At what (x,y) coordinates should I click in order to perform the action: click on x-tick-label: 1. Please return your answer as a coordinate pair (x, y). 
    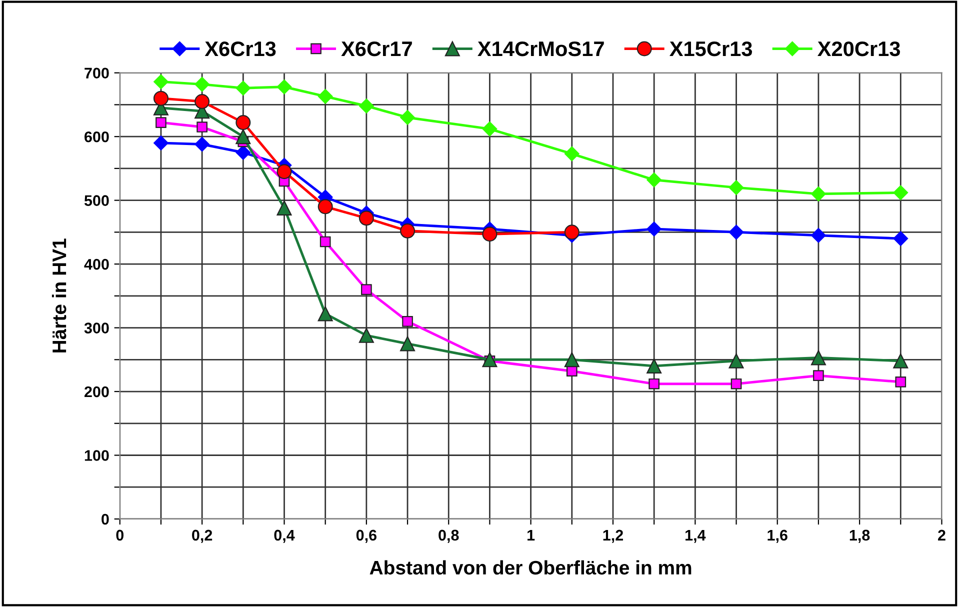
    Looking at the image, I should click on (531, 535).